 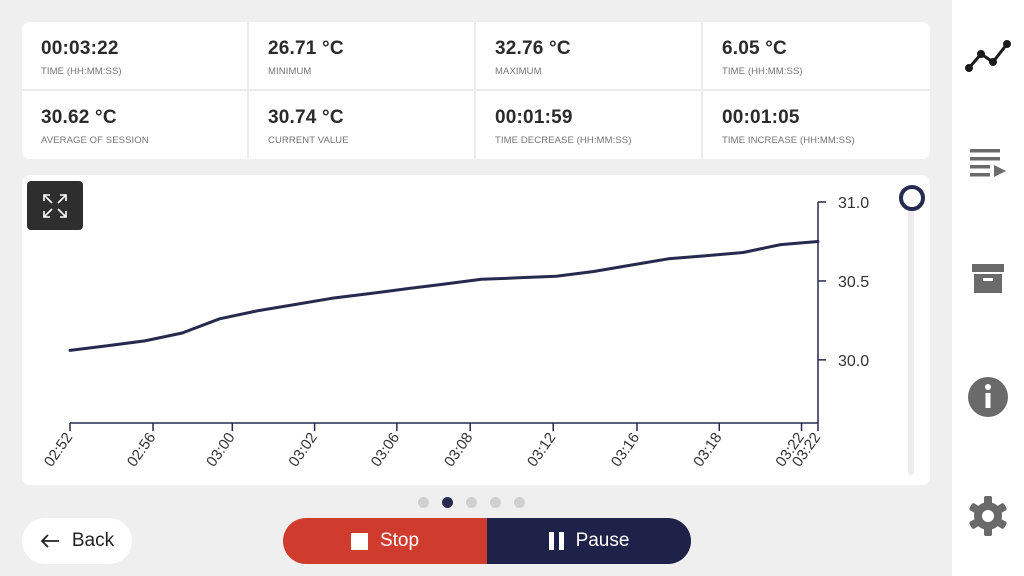 What do you see at coordinates (95, 140) in the screenshot?
I see `stat-label: AVERAGE OF SESSION` at bounding box center [95, 140].